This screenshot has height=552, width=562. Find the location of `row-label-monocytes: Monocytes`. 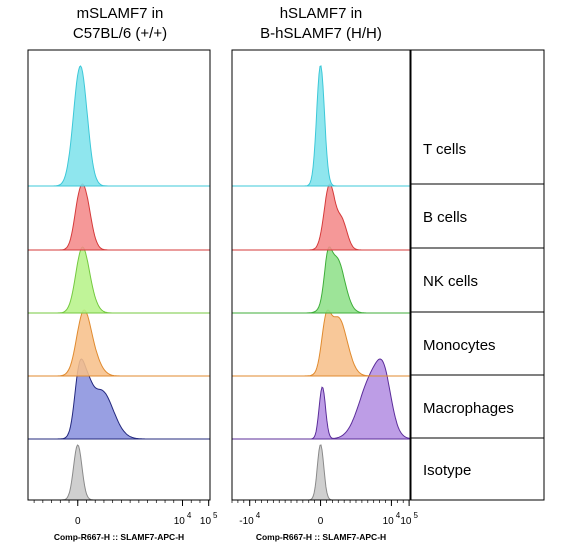

row-label-monocytes: Monocytes is located at coordinates (459, 345).